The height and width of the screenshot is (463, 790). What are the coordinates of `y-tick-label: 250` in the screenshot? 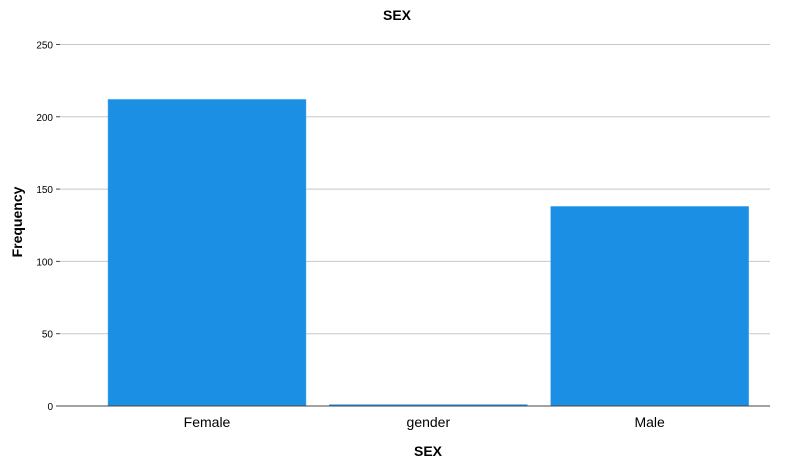 It's located at (44, 45).